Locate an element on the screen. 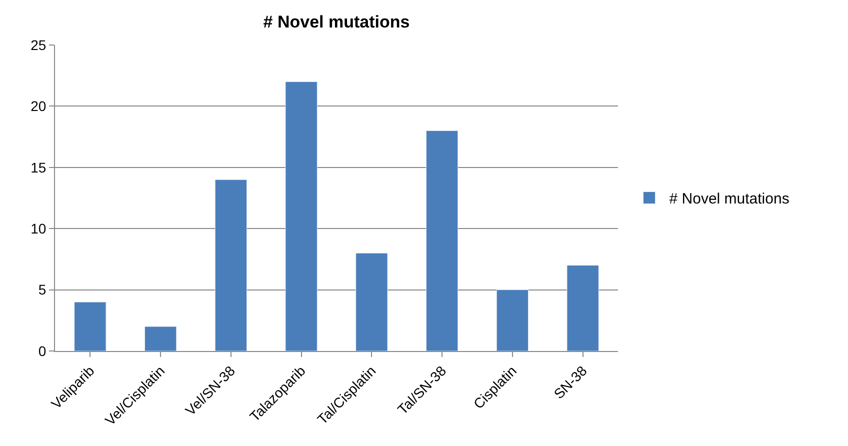 The image size is (848, 446). y-tick-label: 15 is located at coordinates (38, 167).